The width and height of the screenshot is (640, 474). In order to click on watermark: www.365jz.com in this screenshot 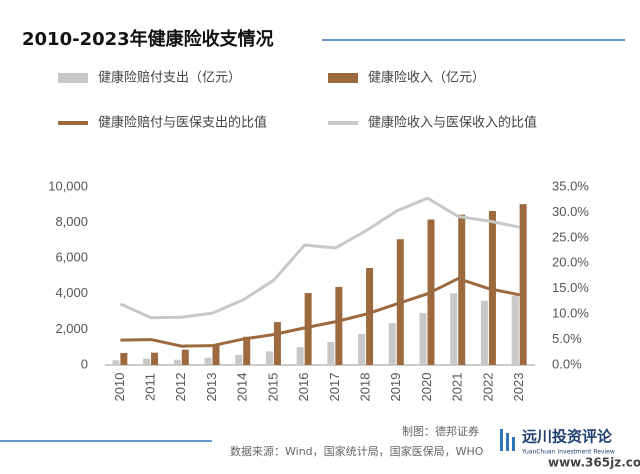, I will do `click(594, 463)`.